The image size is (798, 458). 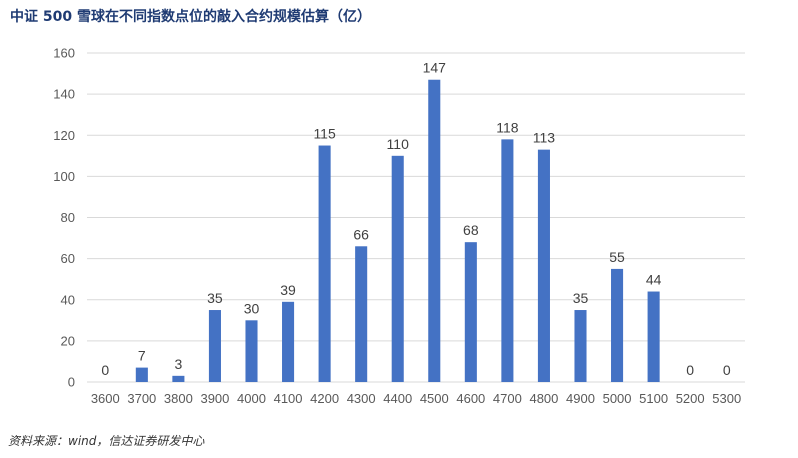 I want to click on source-note: 资料来源：wind，信达证券研发中心, so click(x=106, y=441).